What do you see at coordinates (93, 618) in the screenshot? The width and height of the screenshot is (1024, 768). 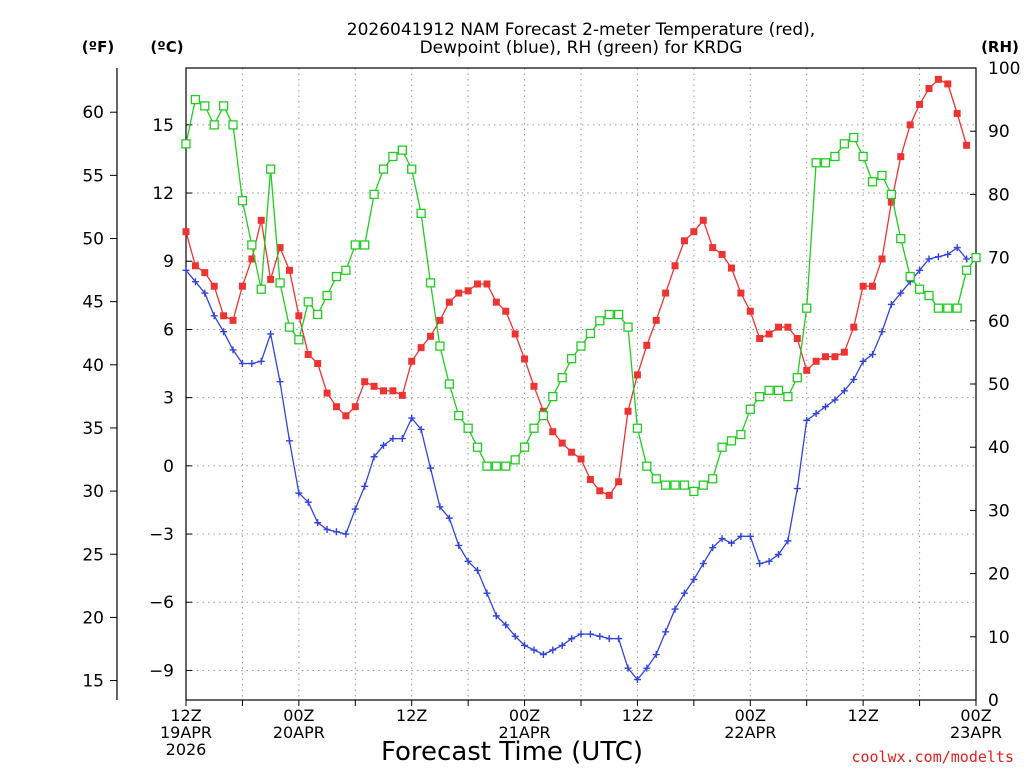 I see `fahrenheit-tick-label: 20` at bounding box center [93, 618].